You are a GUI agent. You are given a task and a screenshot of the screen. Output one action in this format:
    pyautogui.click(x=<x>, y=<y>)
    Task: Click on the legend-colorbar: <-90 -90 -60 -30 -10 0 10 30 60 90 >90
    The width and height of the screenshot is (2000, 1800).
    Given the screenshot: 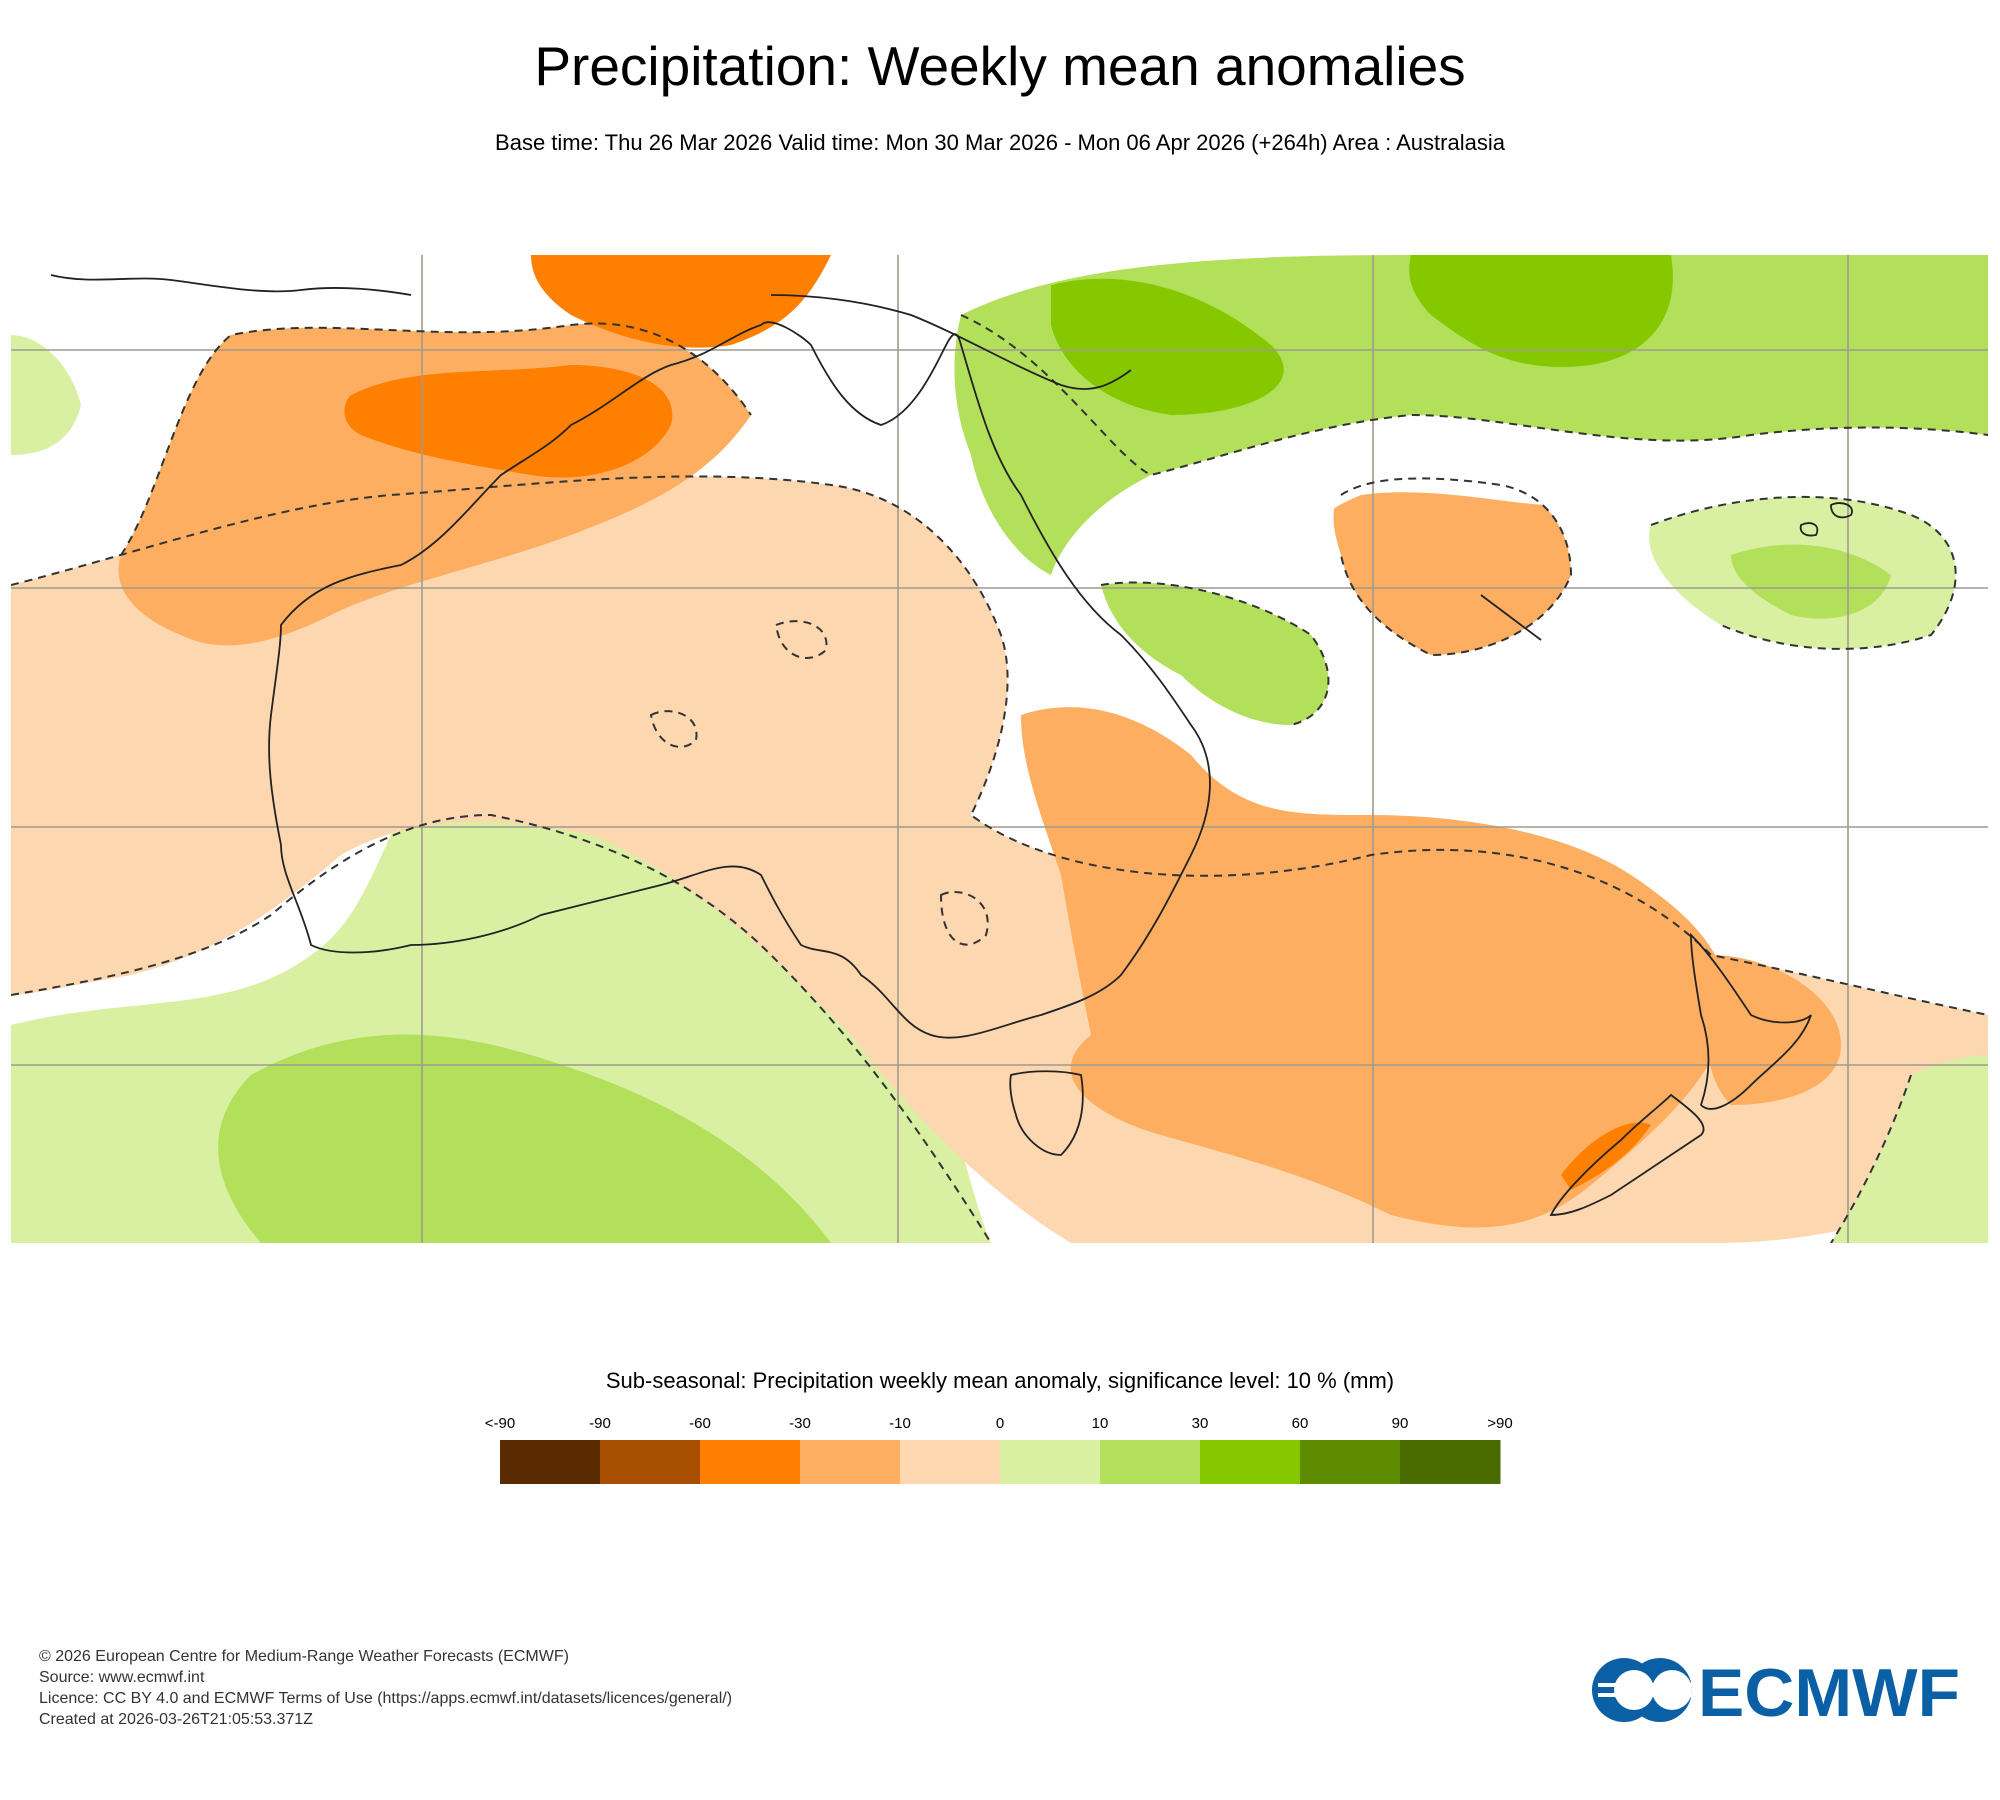 What is the action you would take?
    pyautogui.click(x=999, y=1449)
    